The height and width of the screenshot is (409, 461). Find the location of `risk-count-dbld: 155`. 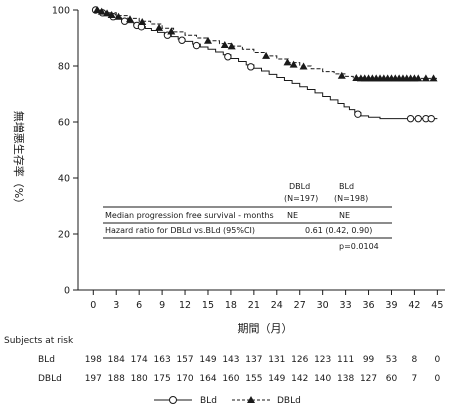

risk-count-dbld: 155 is located at coordinates (253, 379).